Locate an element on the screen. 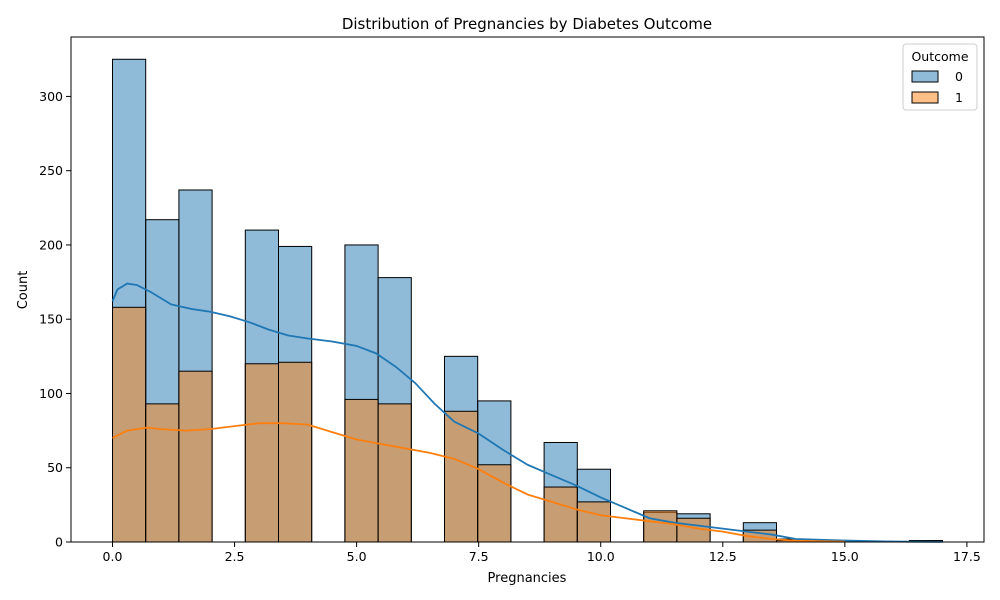 This screenshot has width=1000, height=600. y-tick-label: 250 is located at coordinates (51, 170).